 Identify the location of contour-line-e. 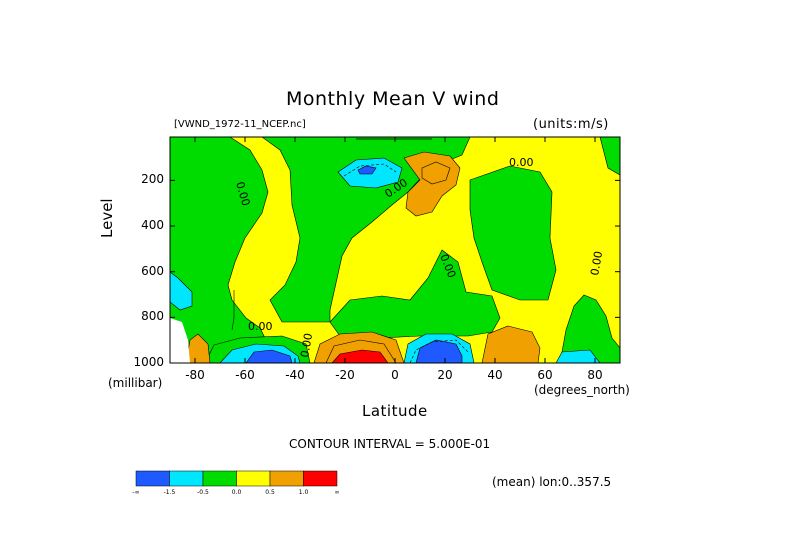
(233, 310).